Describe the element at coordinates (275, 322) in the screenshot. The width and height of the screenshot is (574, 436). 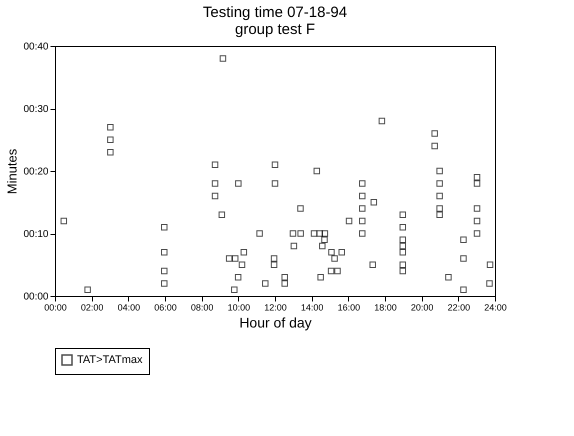
I see `x-axis-title: Hour of day` at that location.